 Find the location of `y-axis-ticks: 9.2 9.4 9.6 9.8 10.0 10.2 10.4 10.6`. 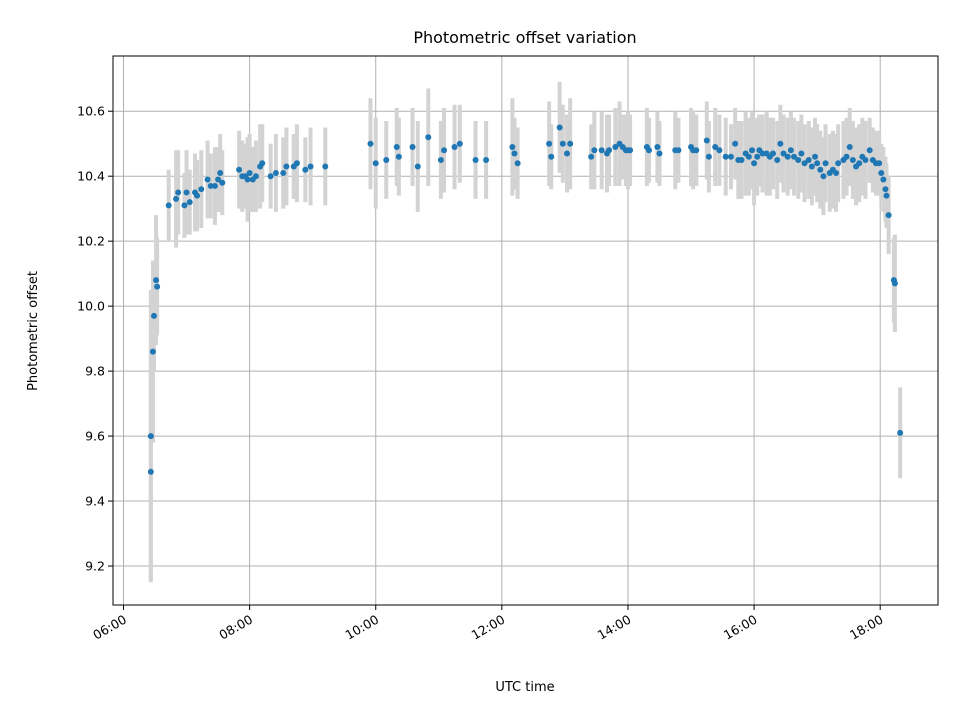

y-axis-ticks: 9.2 9.4 9.6 9.8 10.0 10.2 10.4 10.6 is located at coordinates (95, 339).